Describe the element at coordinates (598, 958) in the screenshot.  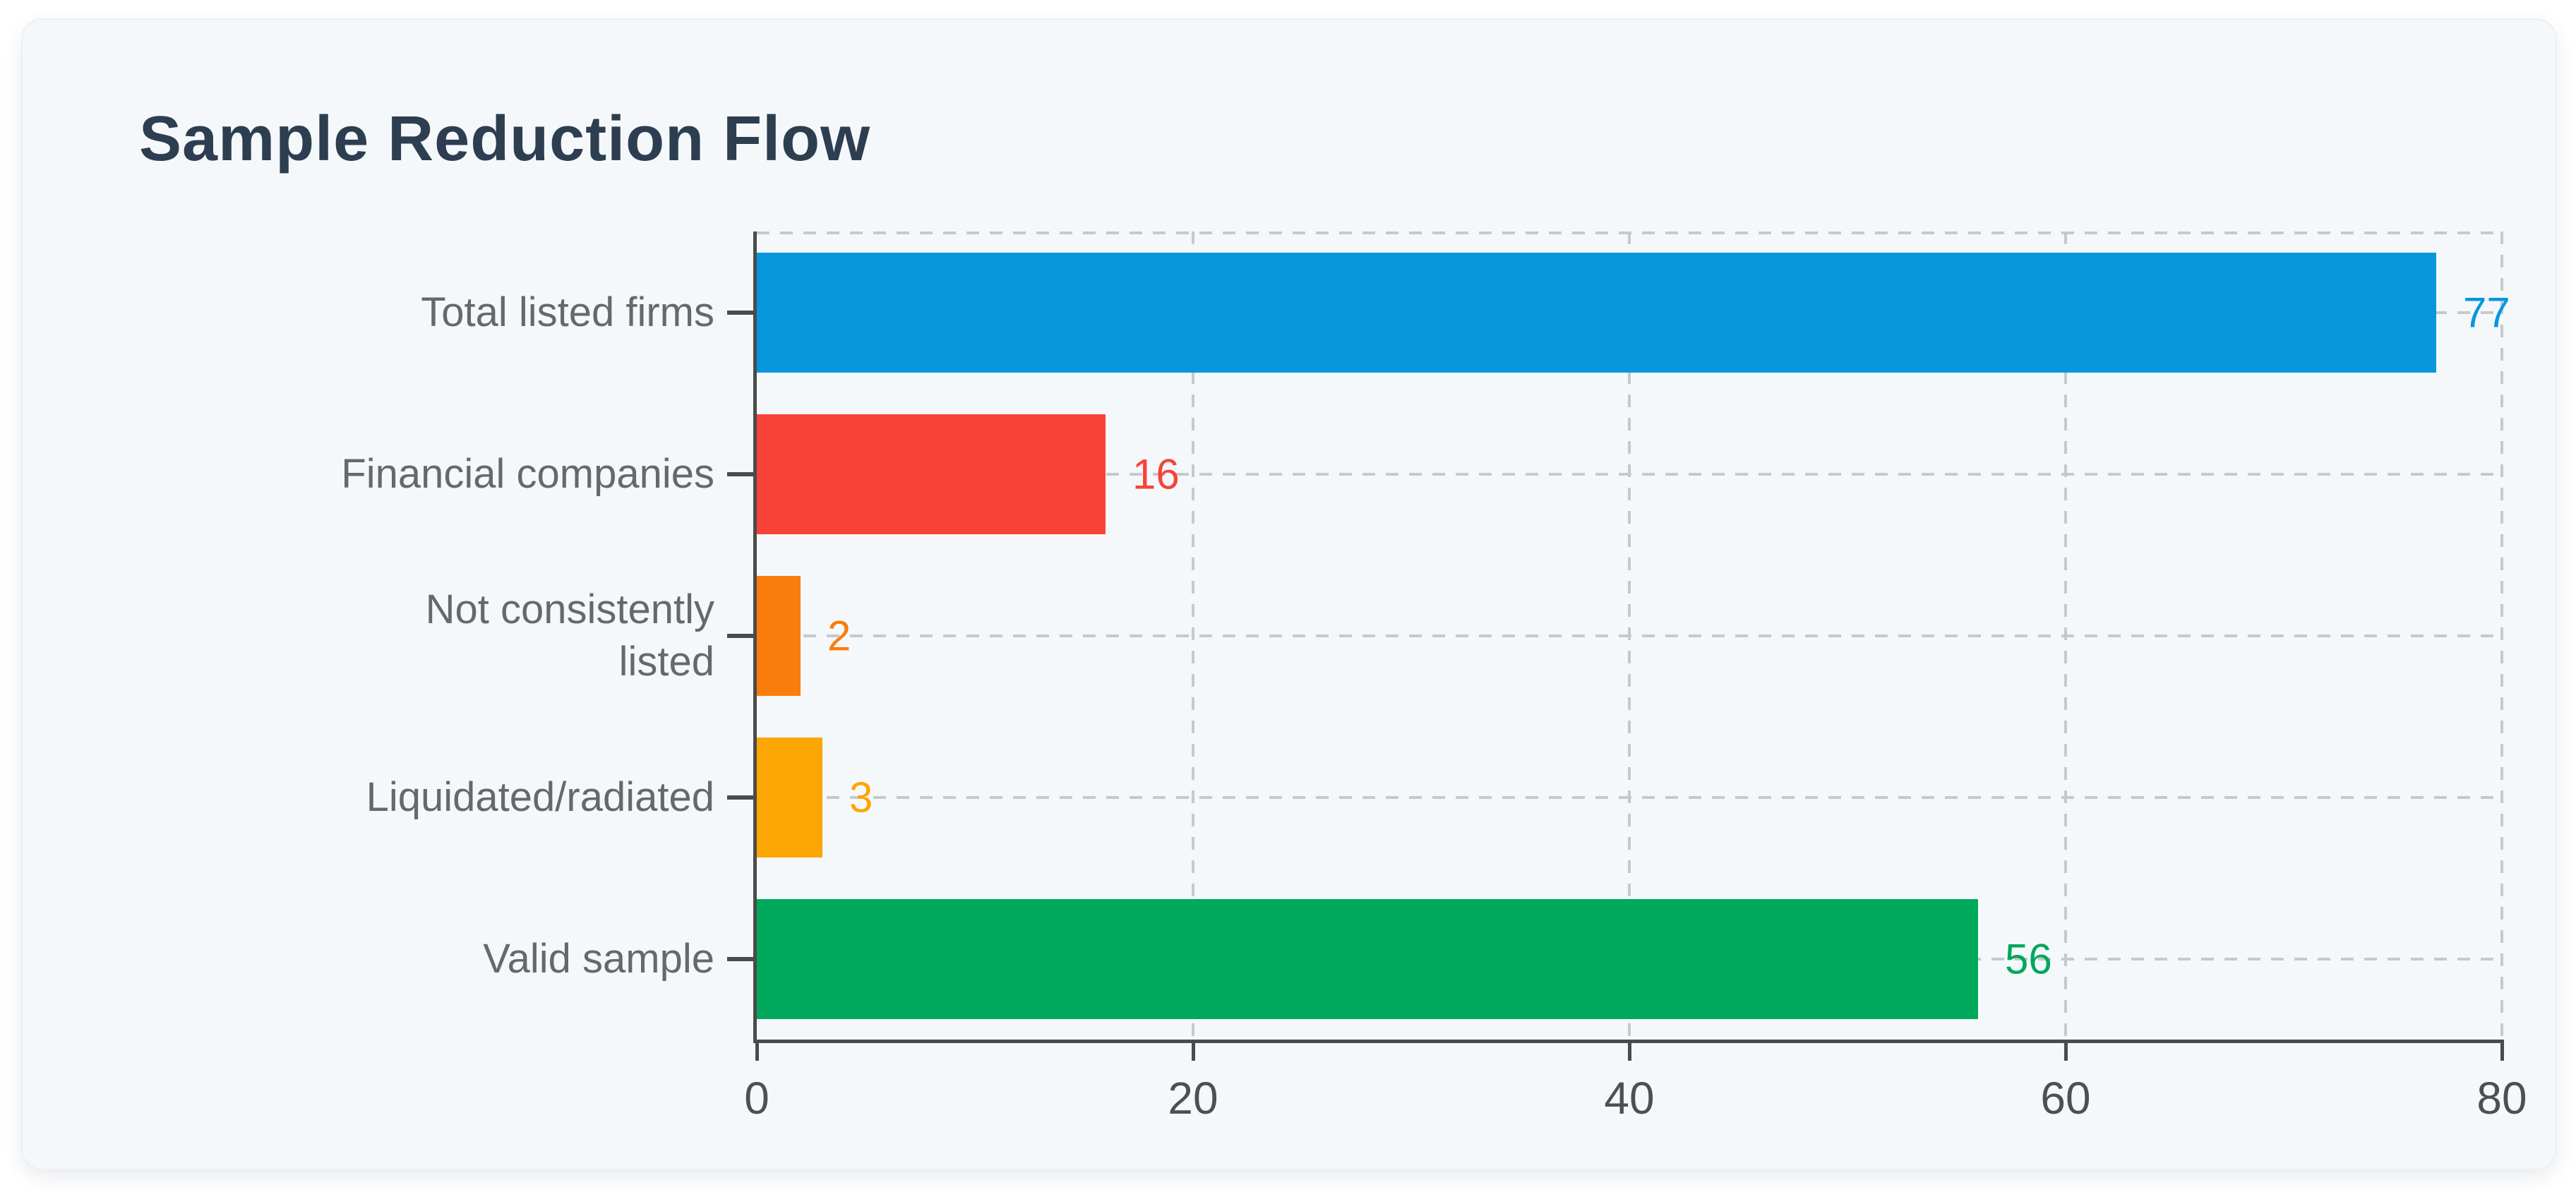
I see `y-axis-label: Valid sample` at that location.